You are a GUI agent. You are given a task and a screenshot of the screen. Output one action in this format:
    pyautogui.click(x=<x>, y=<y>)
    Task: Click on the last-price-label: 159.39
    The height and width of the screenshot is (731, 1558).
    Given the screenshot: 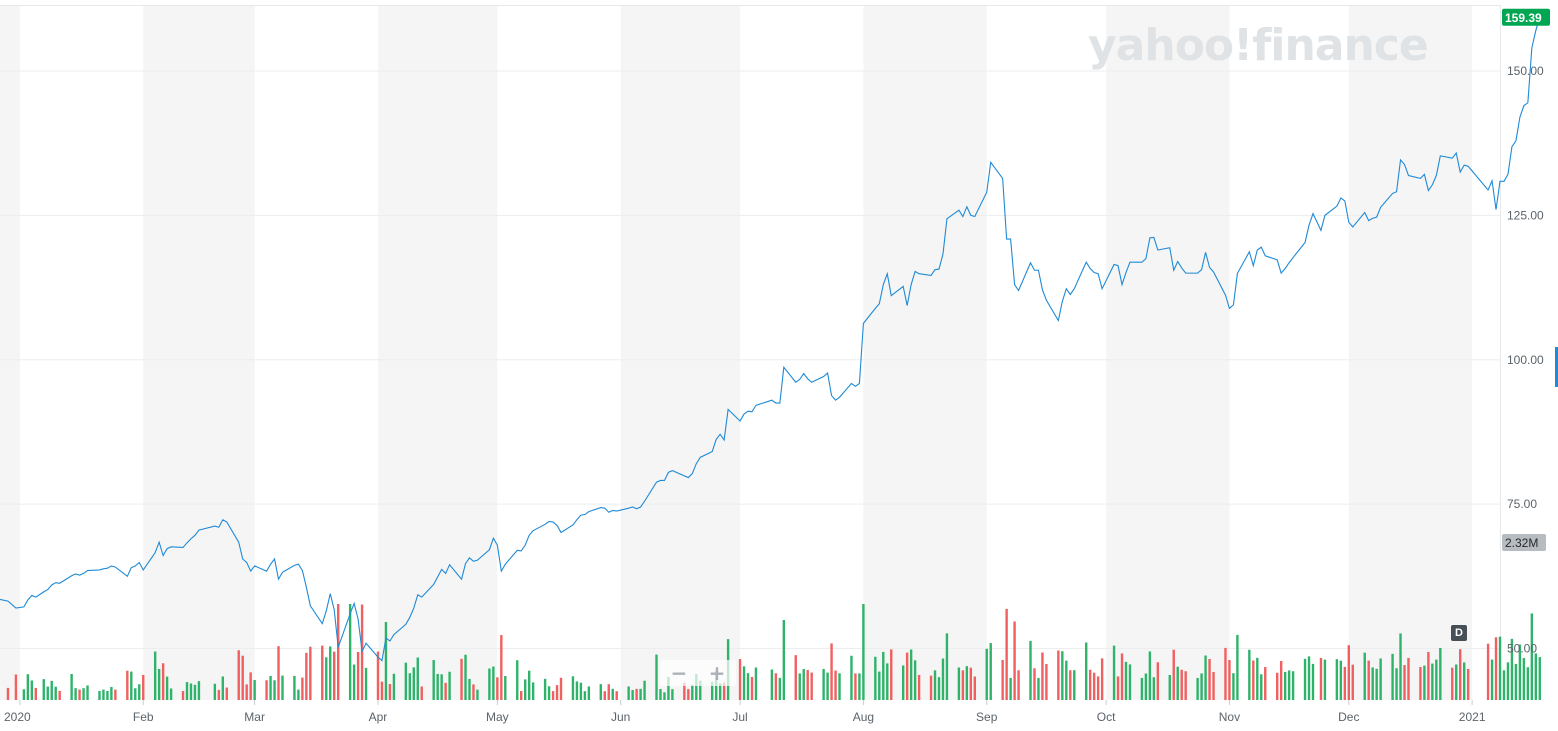 What is the action you would take?
    pyautogui.click(x=1523, y=18)
    